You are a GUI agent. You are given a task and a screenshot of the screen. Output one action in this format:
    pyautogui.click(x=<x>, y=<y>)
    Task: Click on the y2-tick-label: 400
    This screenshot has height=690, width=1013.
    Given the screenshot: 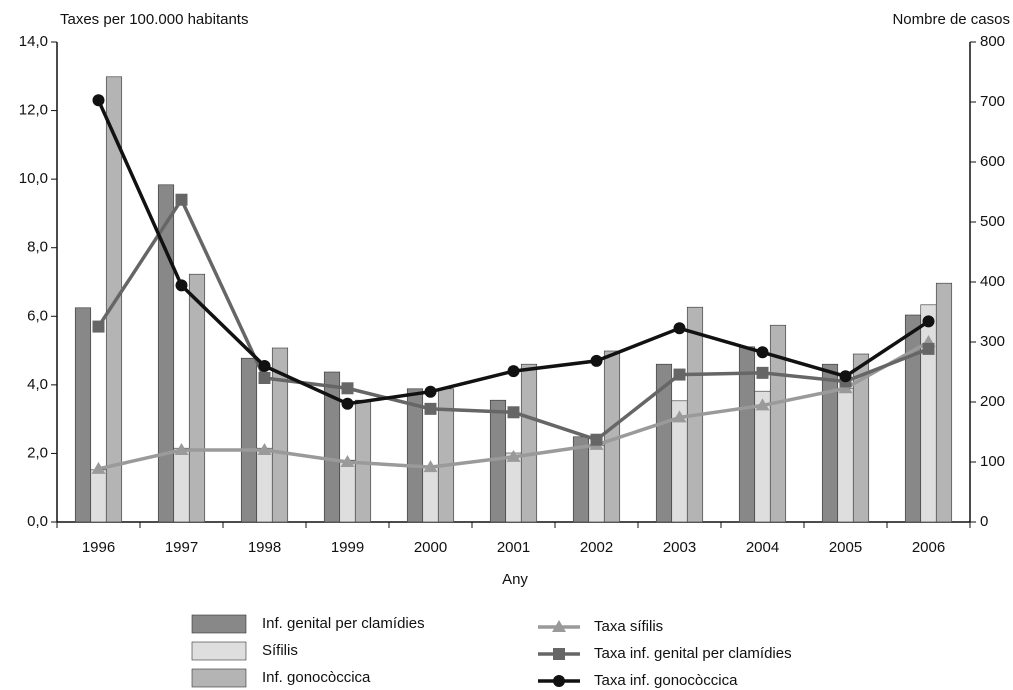 What is the action you would take?
    pyautogui.click(x=992, y=281)
    